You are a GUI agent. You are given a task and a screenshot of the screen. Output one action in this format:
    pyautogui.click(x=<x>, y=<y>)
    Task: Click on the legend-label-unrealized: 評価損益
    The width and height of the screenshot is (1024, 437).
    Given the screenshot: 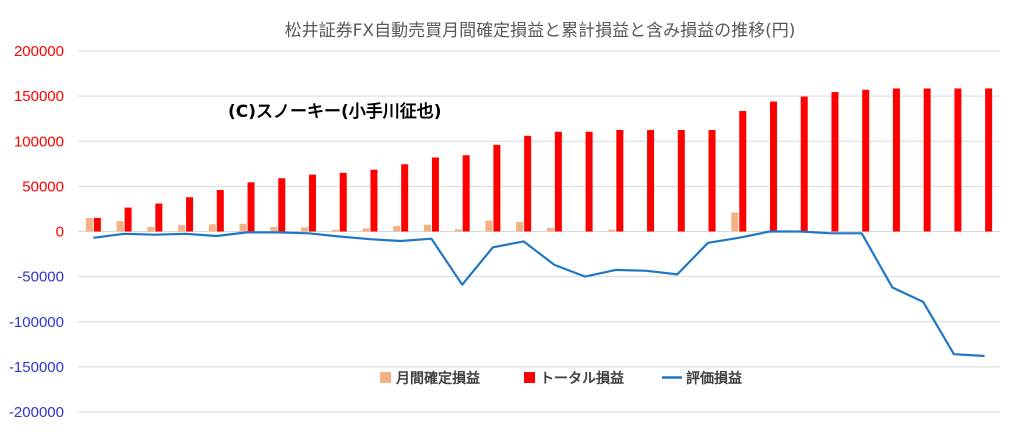 What is the action you would take?
    pyautogui.click(x=714, y=378)
    